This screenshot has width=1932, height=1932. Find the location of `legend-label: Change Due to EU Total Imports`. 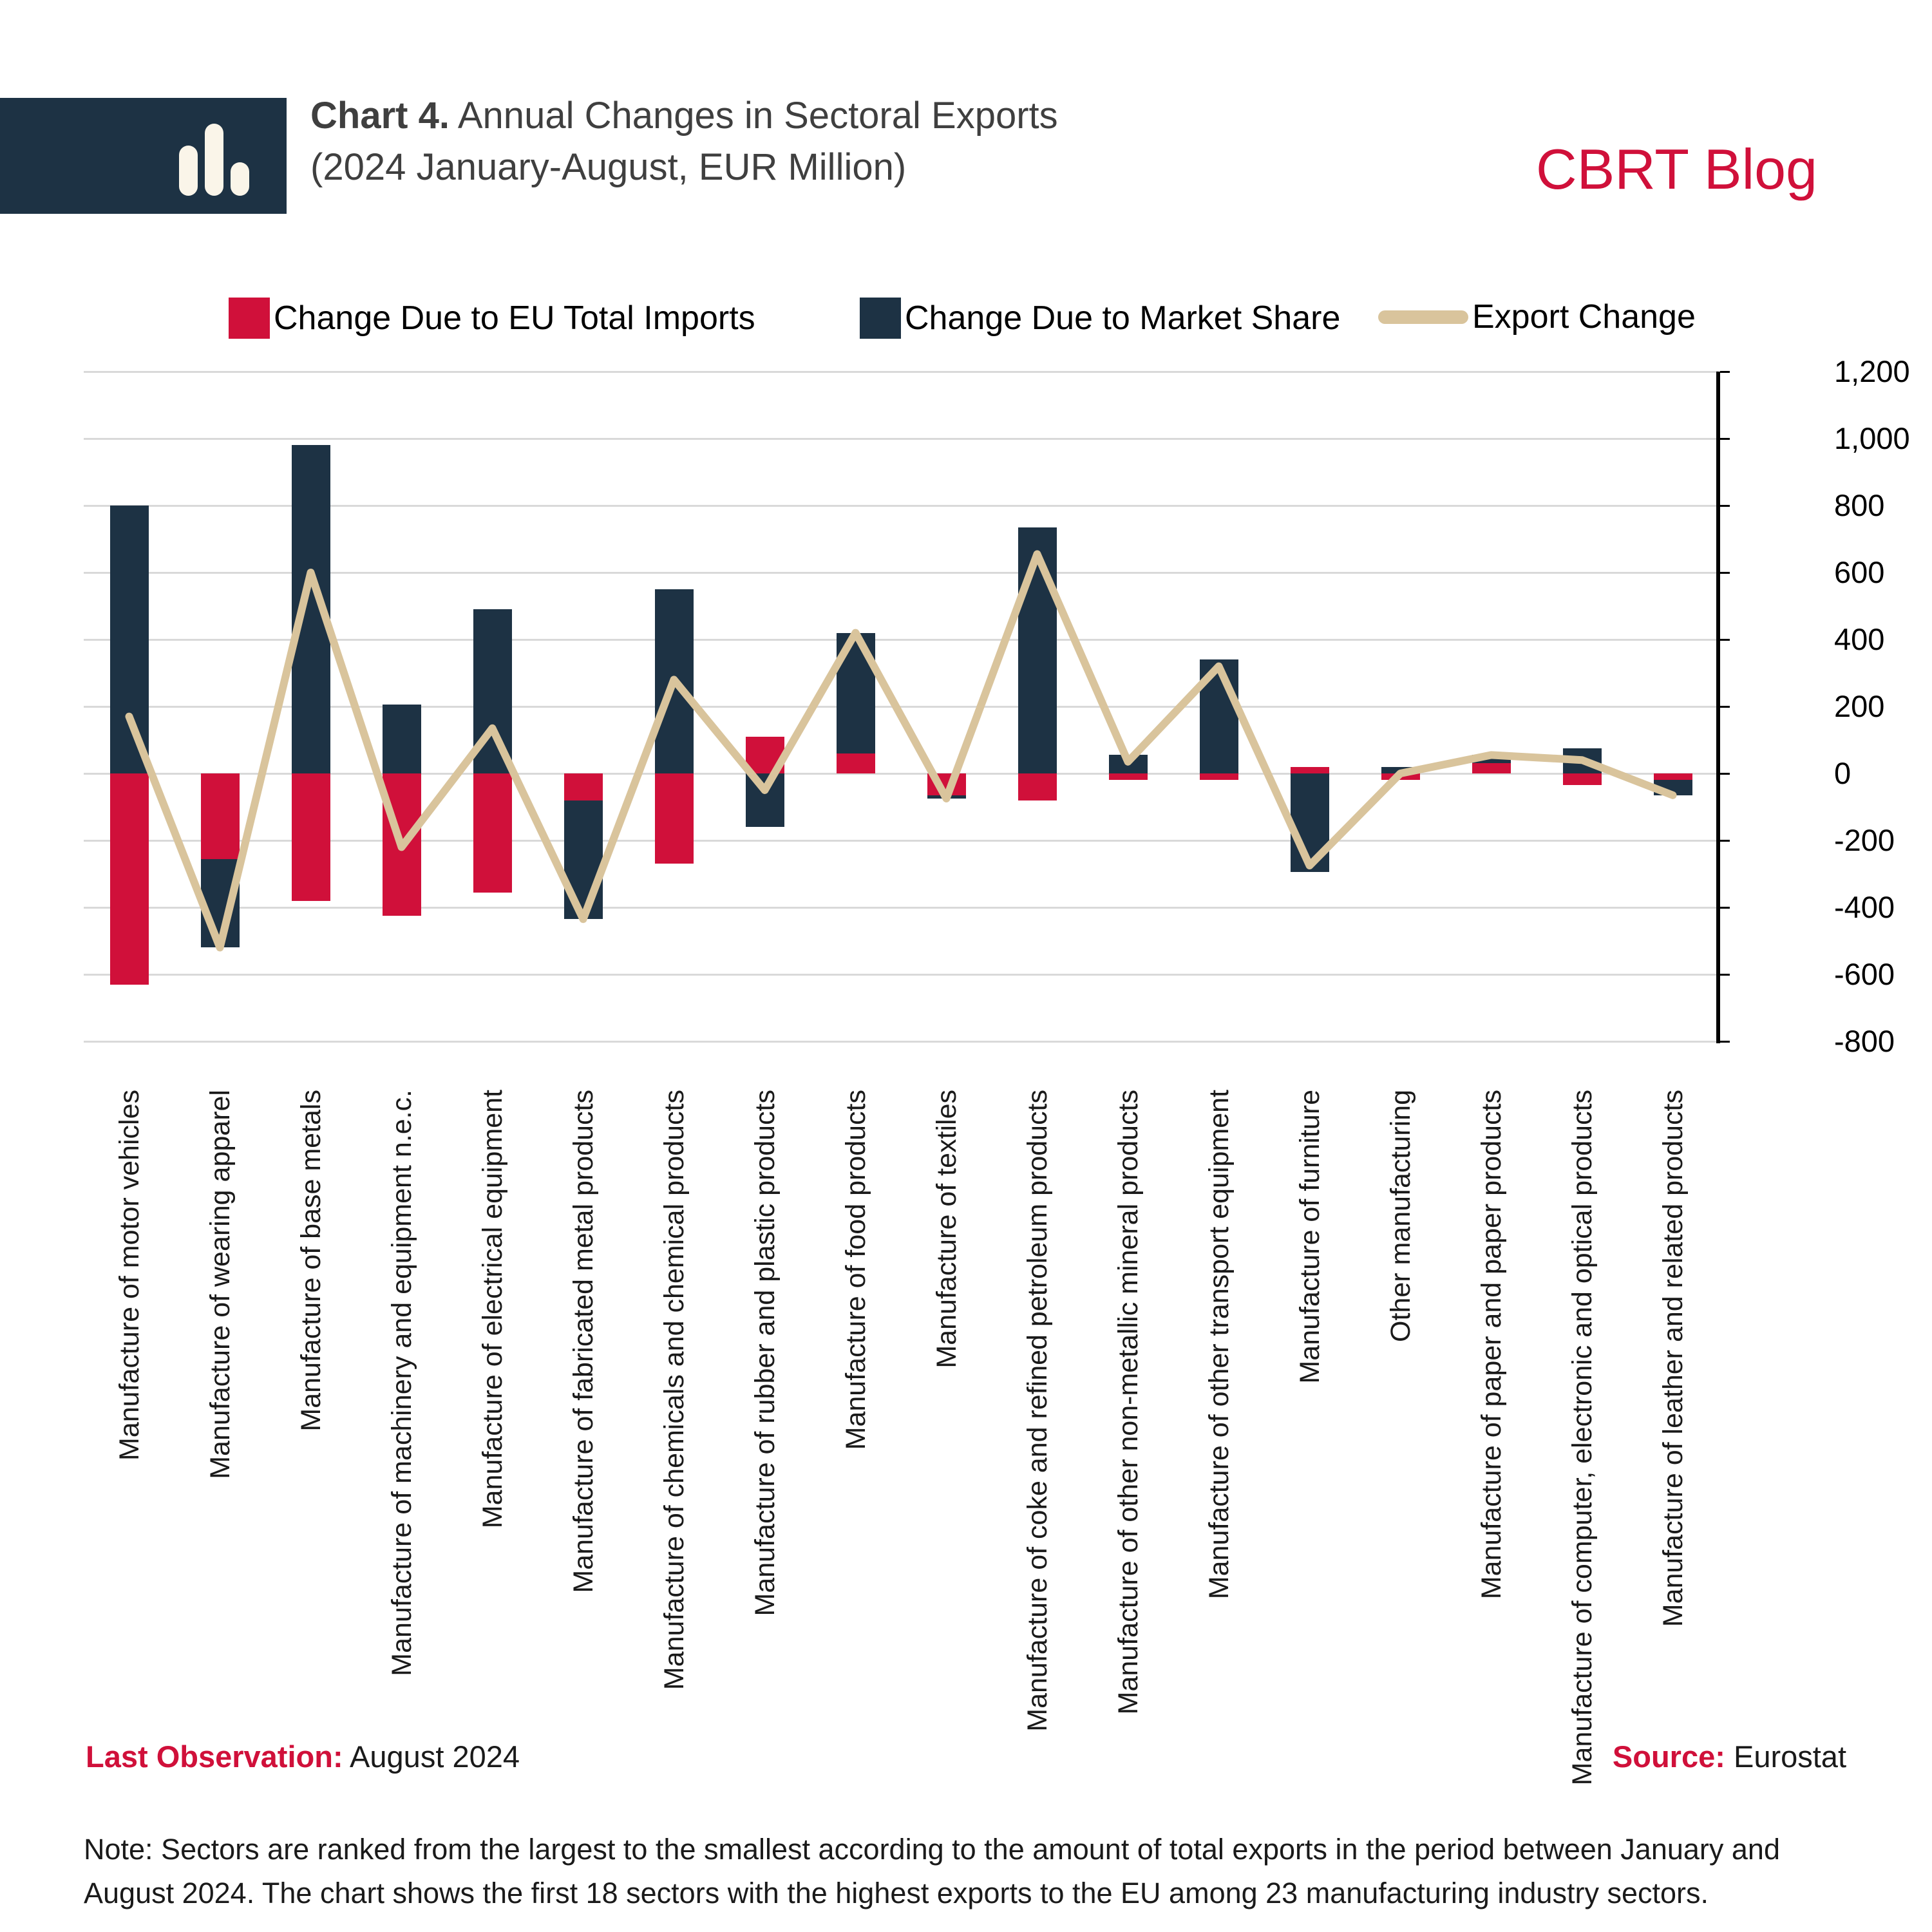

legend-label: Change Due to EU Total Imports is located at coordinates (514, 318).